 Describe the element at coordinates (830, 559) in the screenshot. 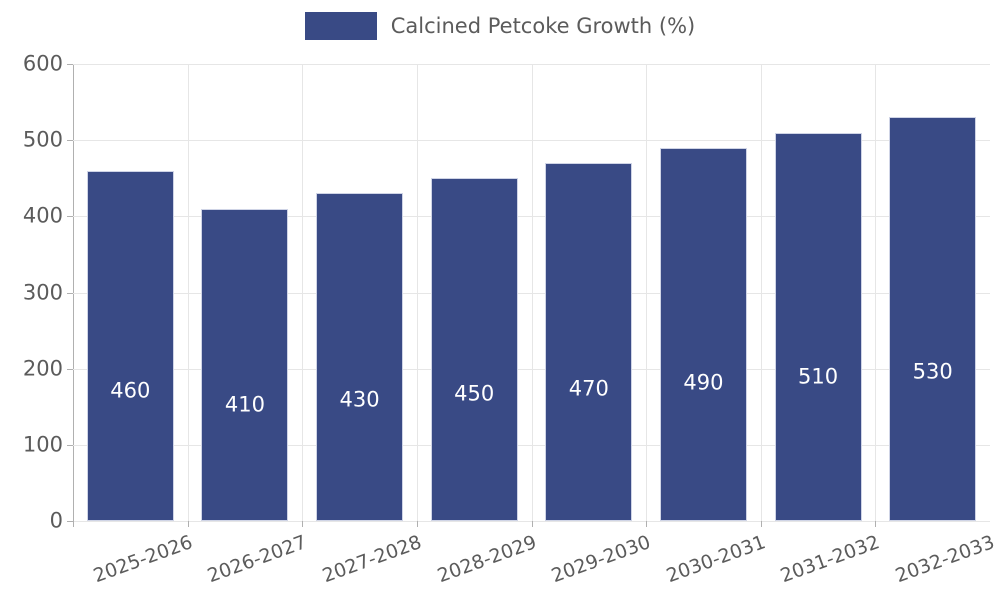

I see `x-axis-tick-label: 2031-2032` at that location.